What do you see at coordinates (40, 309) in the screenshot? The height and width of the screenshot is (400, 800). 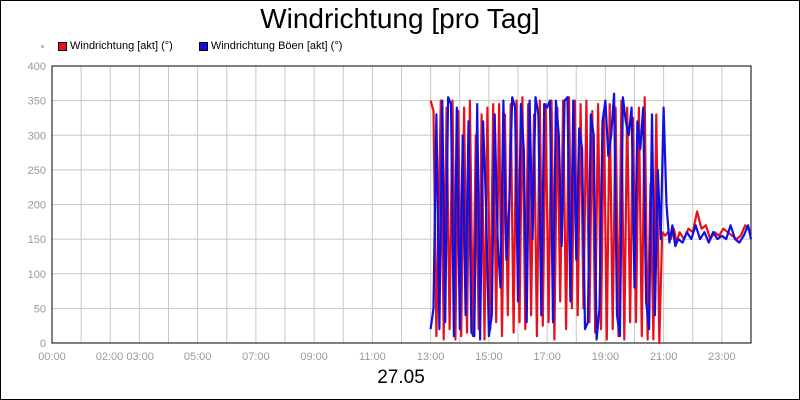 I see `y-tick-label: 50` at bounding box center [40, 309].